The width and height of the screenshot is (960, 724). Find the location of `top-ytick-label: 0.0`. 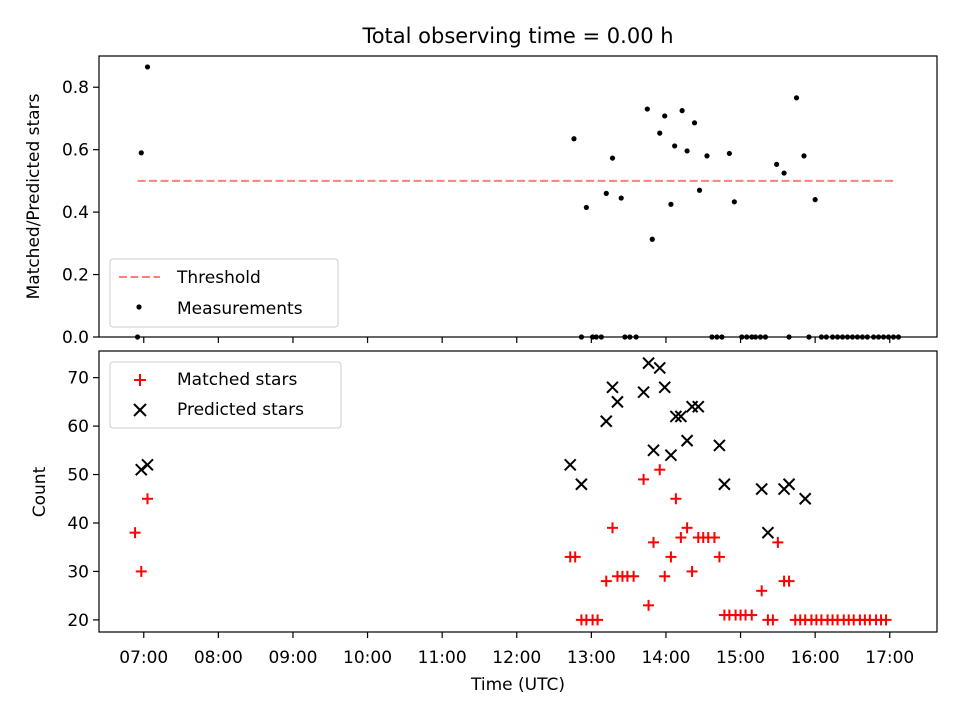

top-ytick-label: 0.0 is located at coordinates (75, 338).